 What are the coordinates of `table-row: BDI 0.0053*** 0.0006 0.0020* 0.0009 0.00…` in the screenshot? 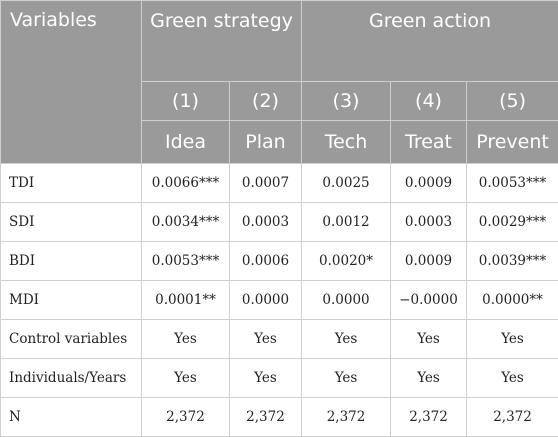 It's located at (279, 261).